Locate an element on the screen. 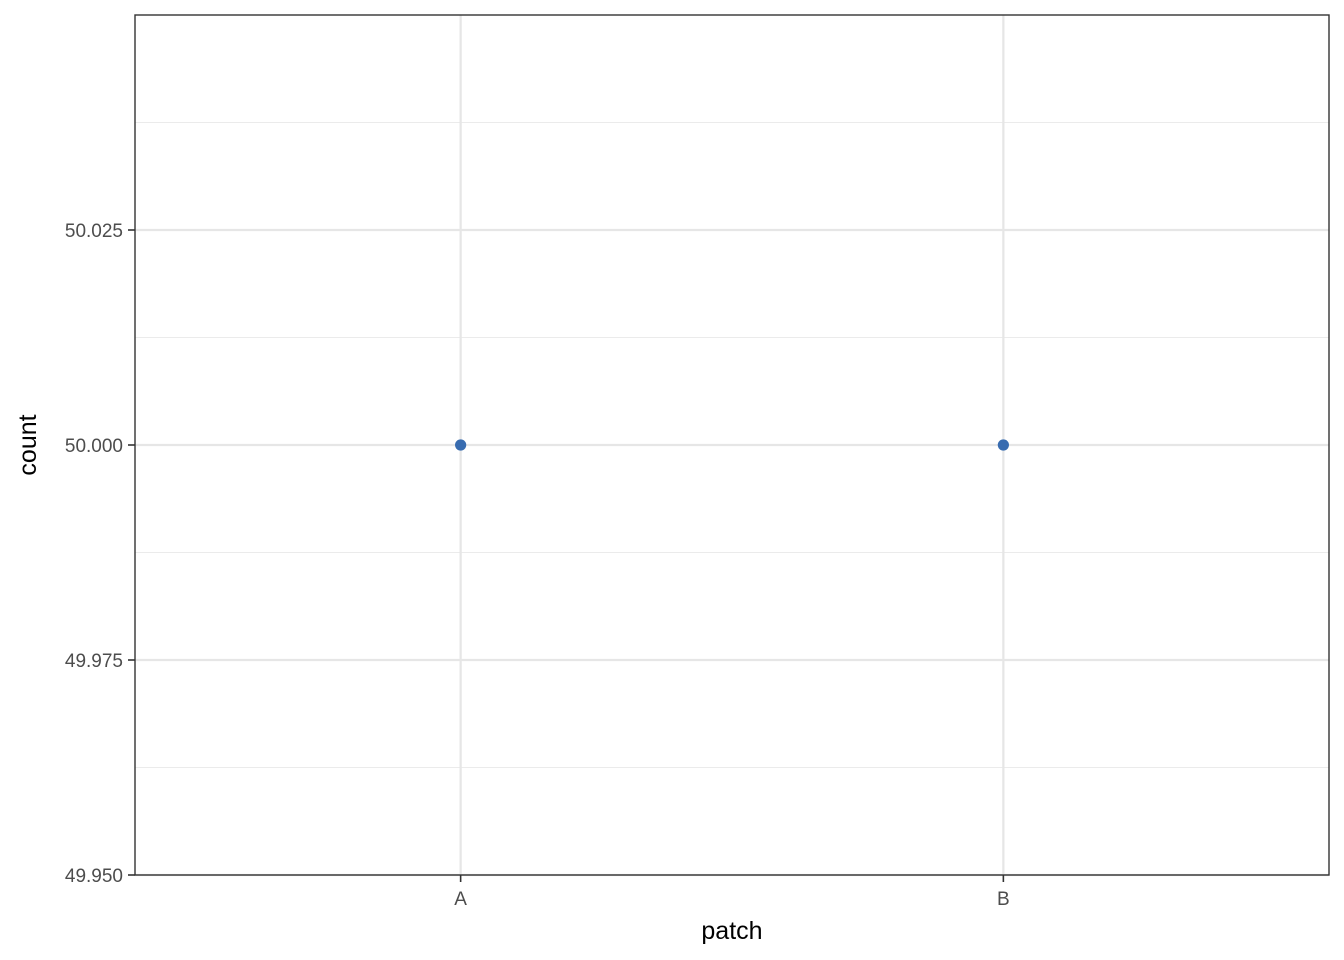  x-axis-title: patch is located at coordinates (731, 931).